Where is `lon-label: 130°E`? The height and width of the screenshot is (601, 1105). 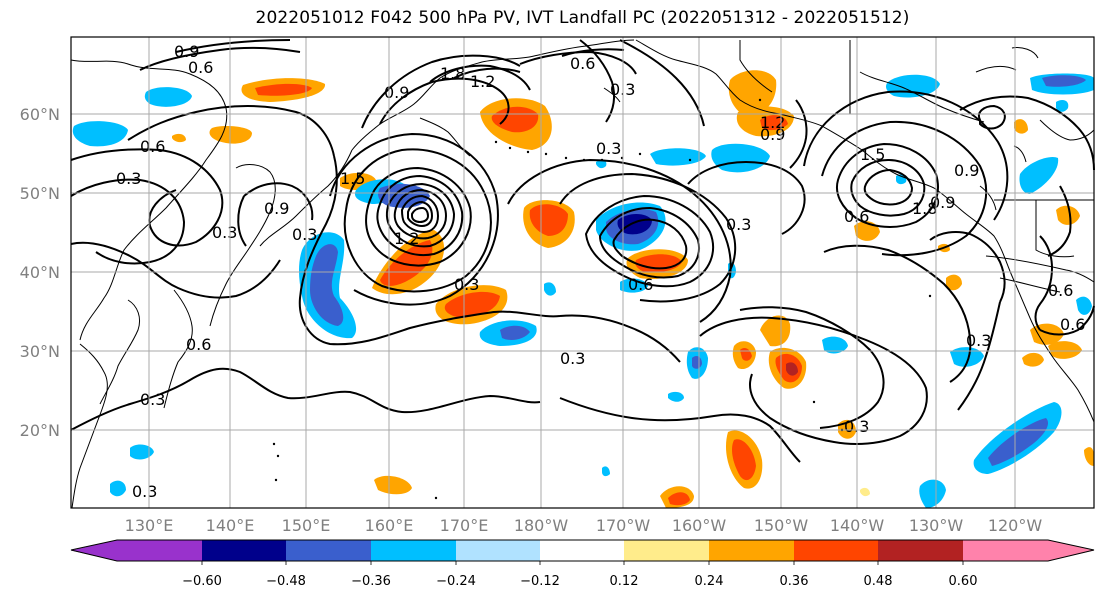 lon-label: 130°E is located at coordinates (149, 525).